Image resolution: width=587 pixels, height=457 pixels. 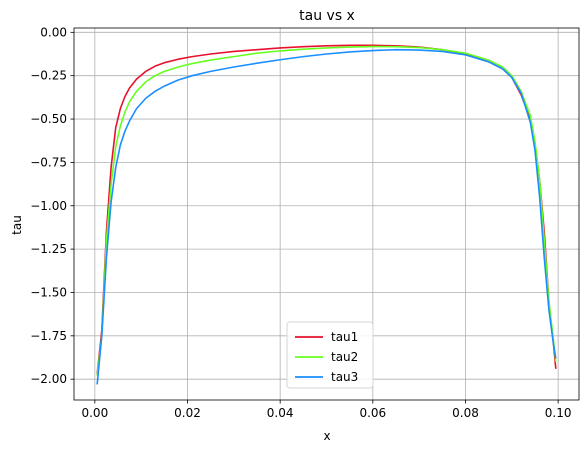 What do you see at coordinates (344, 377) in the screenshot?
I see `legend-label-tau3: tau3` at bounding box center [344, 377].